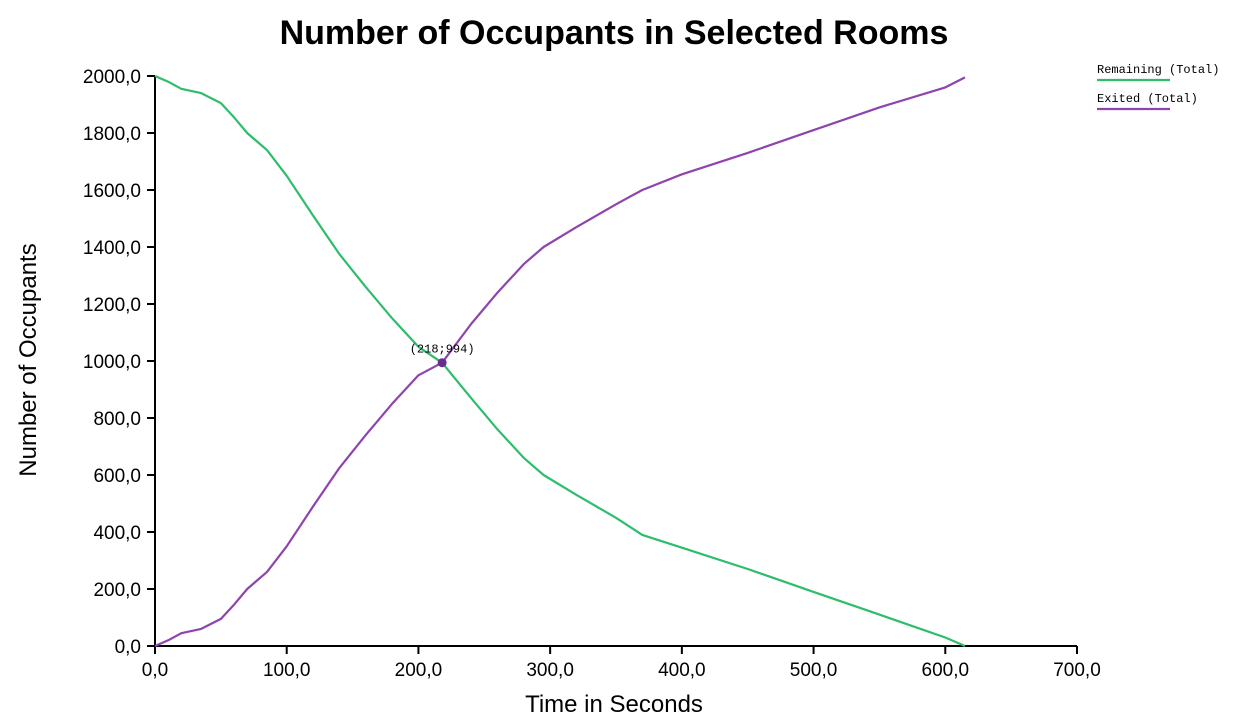 This screenshot has width=1248, height=717. Describe the element at coordinates (814, 670) in the screenshot. I see `x-tick-label: 500,0` at that location.